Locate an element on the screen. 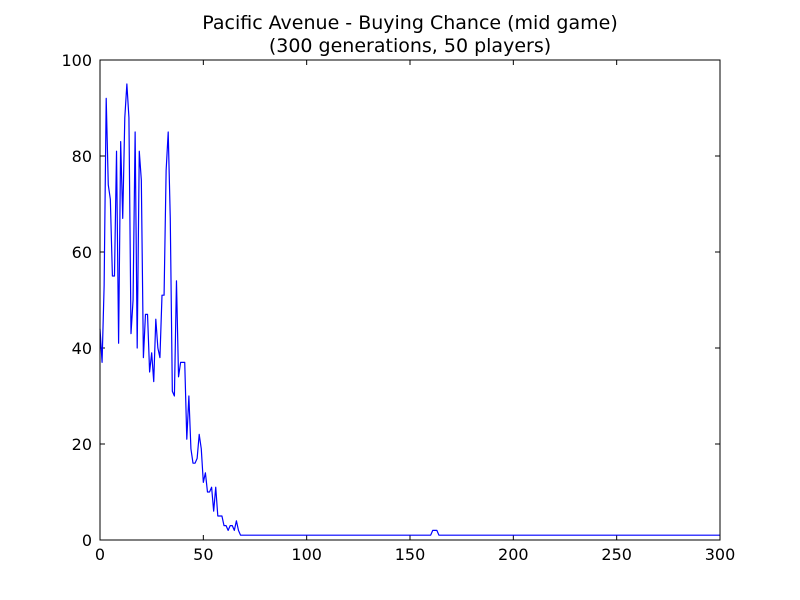 The width and height of the screenshot is (800, 600). y-tick-label: 20 is located at coordinates (82, 444).